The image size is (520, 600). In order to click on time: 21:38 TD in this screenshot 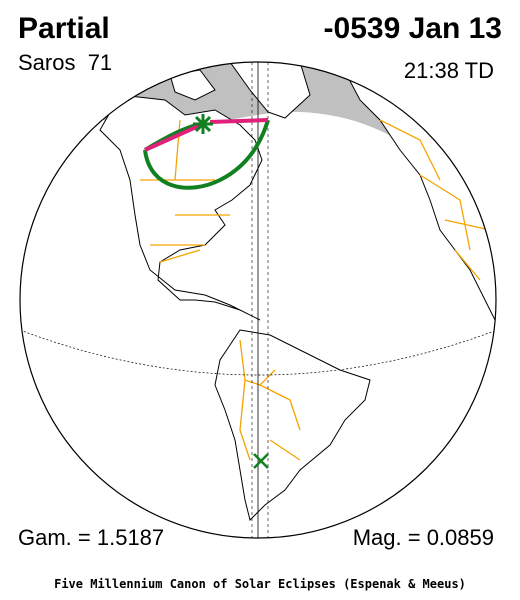, I will do `click(449, 70)`.